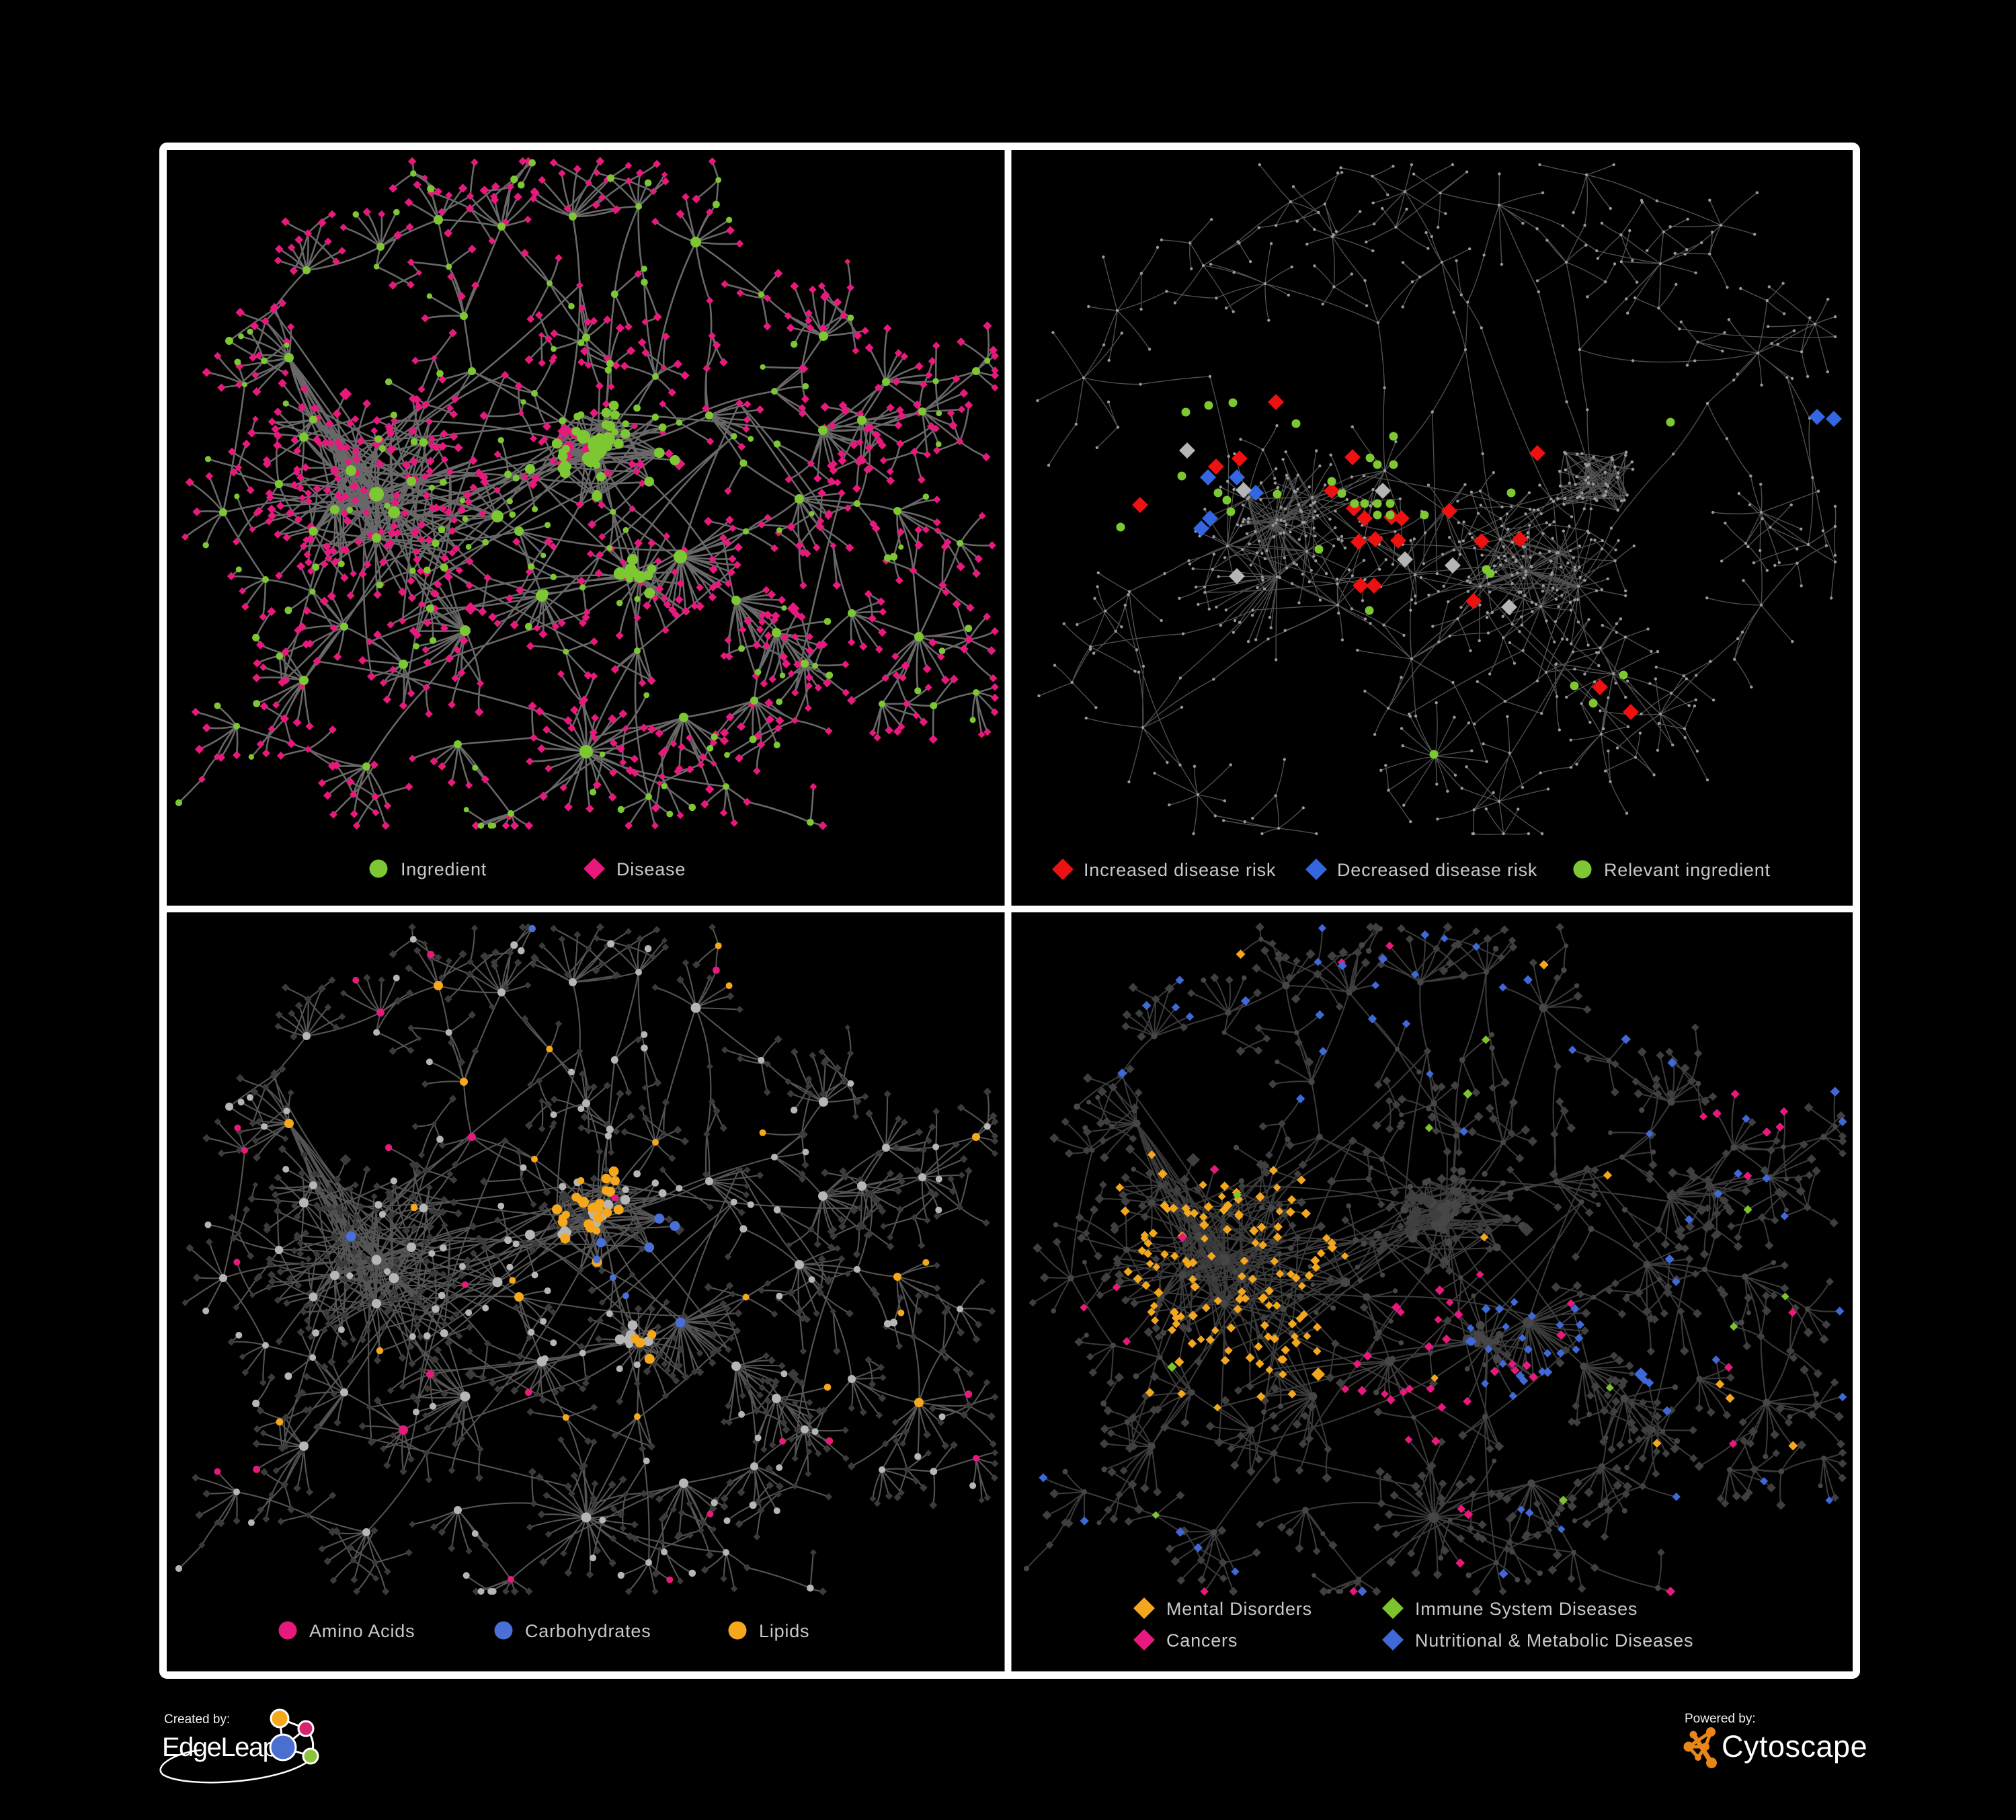 This screenshot has width=2016, height=1820. Describe the element at coordinates (362, 1631) in the screenshot. I see `svg-text: Amino Acids` at that location.